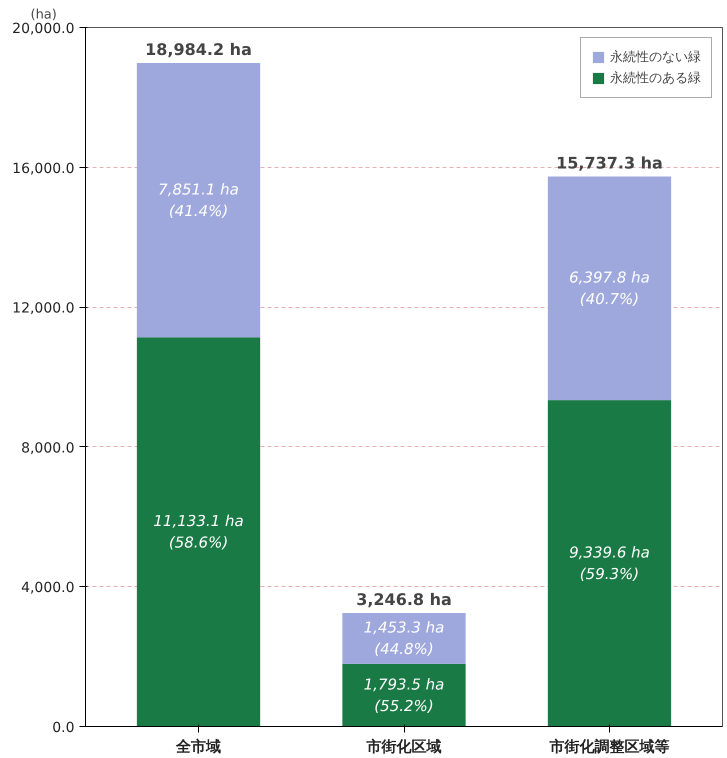  I want to click on x-tick-label: 市街化区域, so click(404, 747).